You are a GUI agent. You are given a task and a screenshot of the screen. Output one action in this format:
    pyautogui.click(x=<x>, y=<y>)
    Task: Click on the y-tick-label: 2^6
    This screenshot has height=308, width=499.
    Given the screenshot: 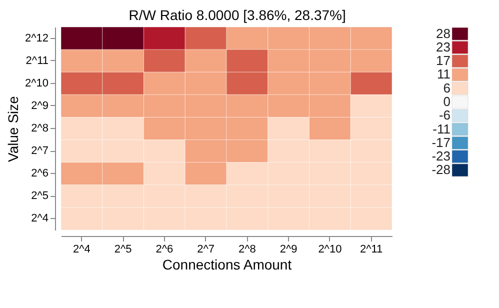 What is the action you would take?
    pyautogui.click(x=39, y=174)
    